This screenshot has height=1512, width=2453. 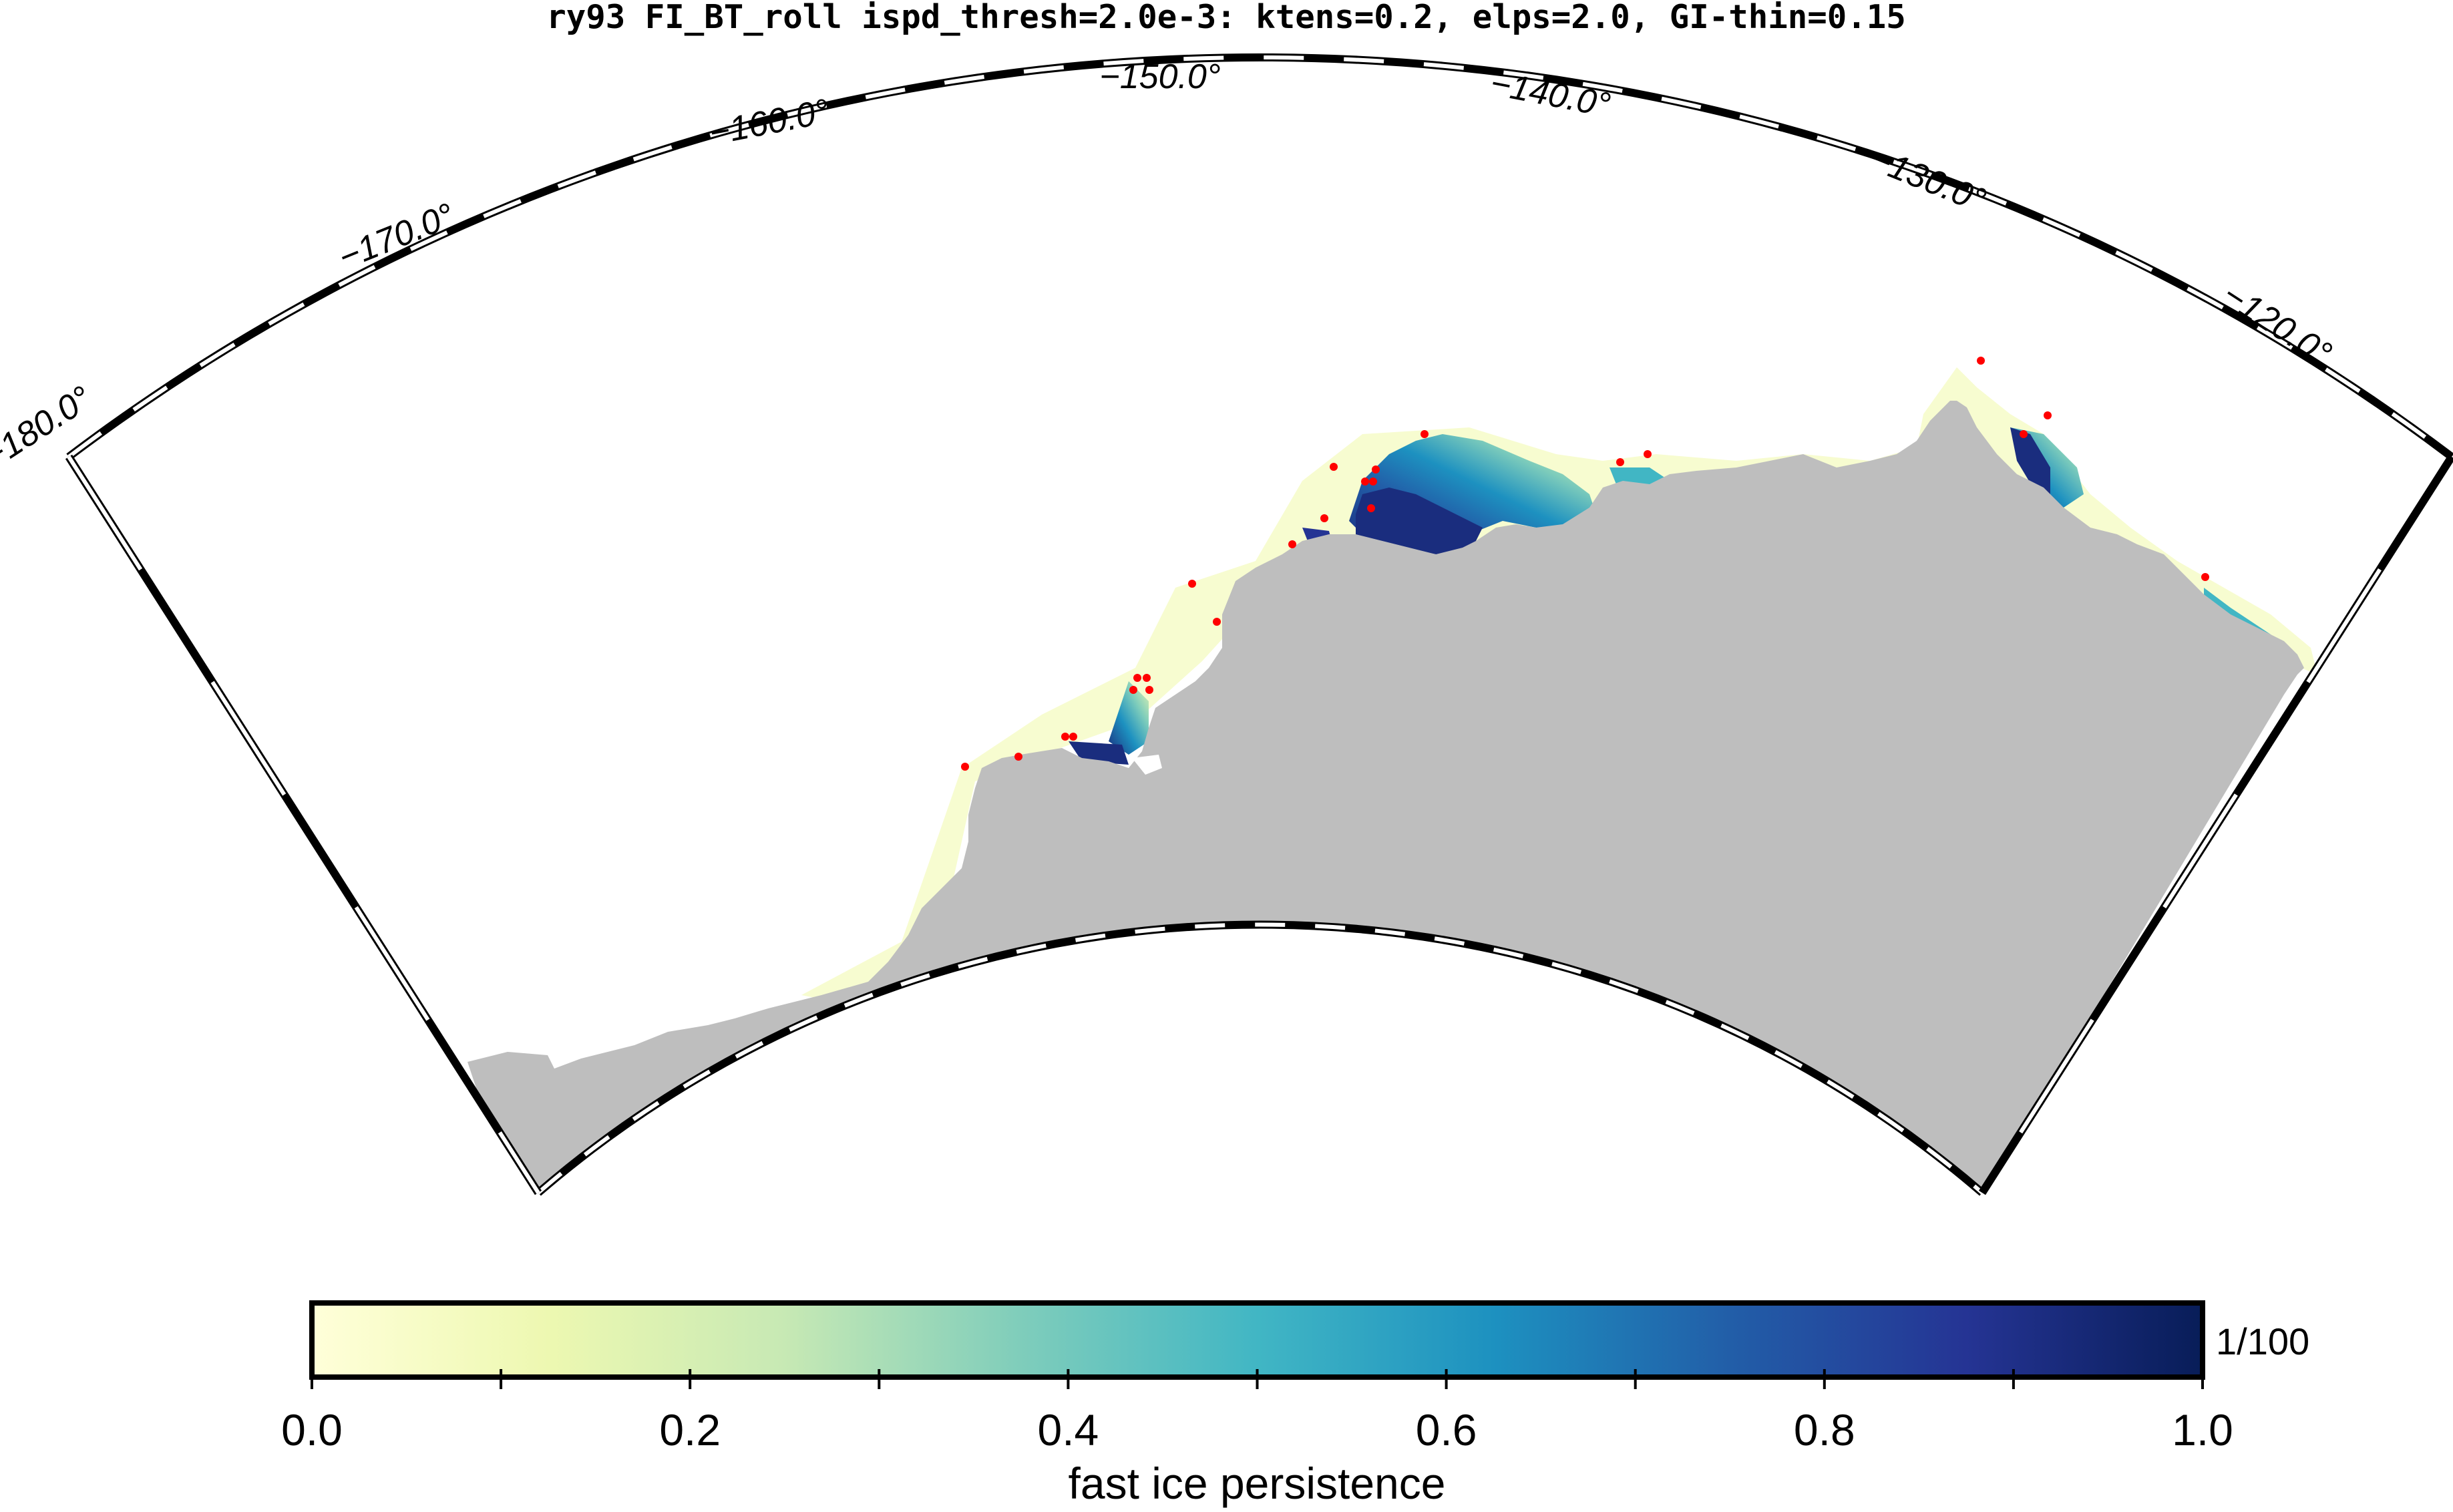 I want to click on grounded-iceberg-markers, so click(x=1585, y=564).